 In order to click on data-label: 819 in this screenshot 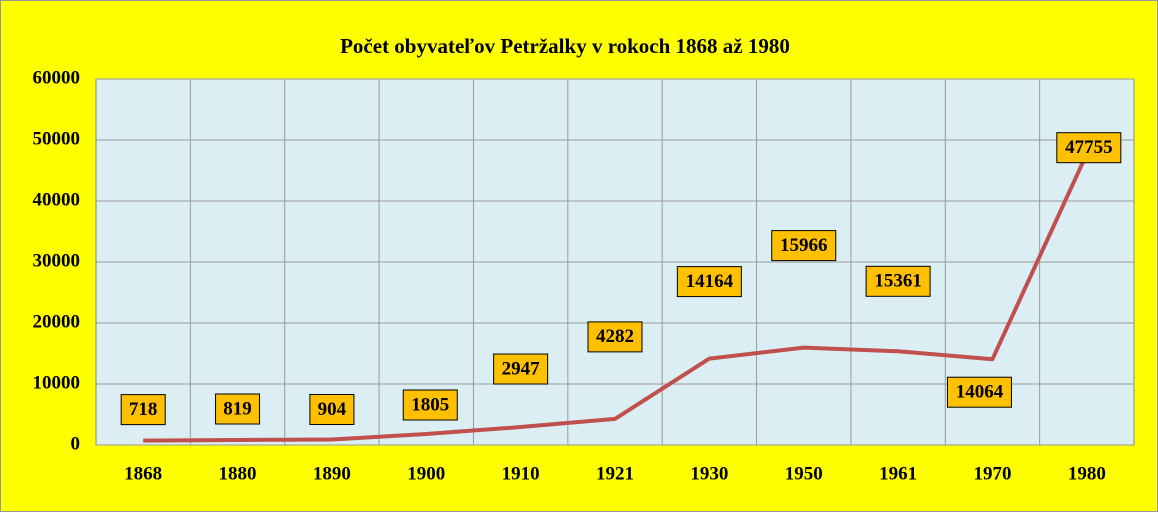, I will do `click(237, 408)`.